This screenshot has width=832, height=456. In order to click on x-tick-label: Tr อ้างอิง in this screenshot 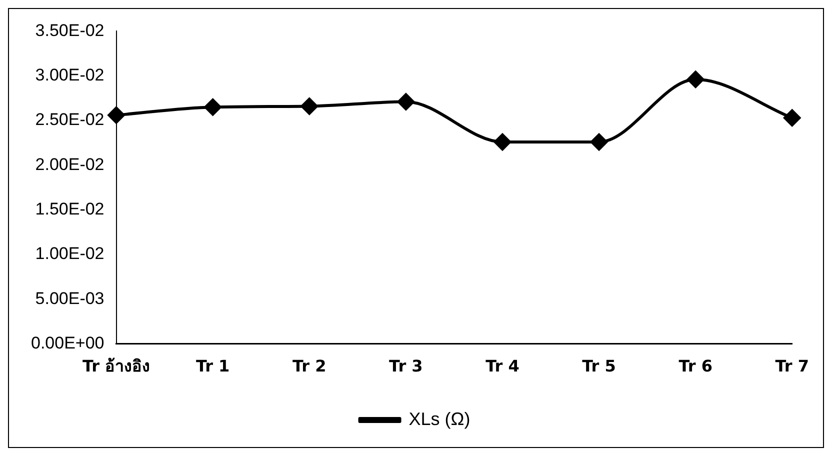, I will do `click(116, 366)`.